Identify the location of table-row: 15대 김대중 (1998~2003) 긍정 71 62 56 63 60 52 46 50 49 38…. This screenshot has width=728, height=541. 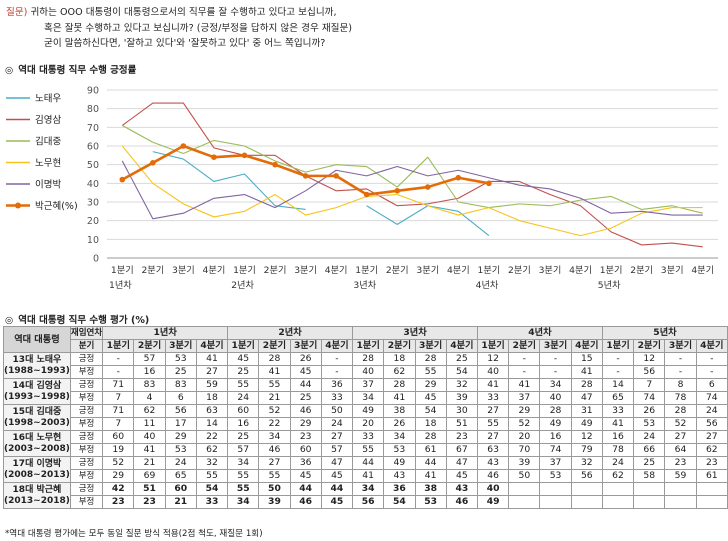
(365, 417).